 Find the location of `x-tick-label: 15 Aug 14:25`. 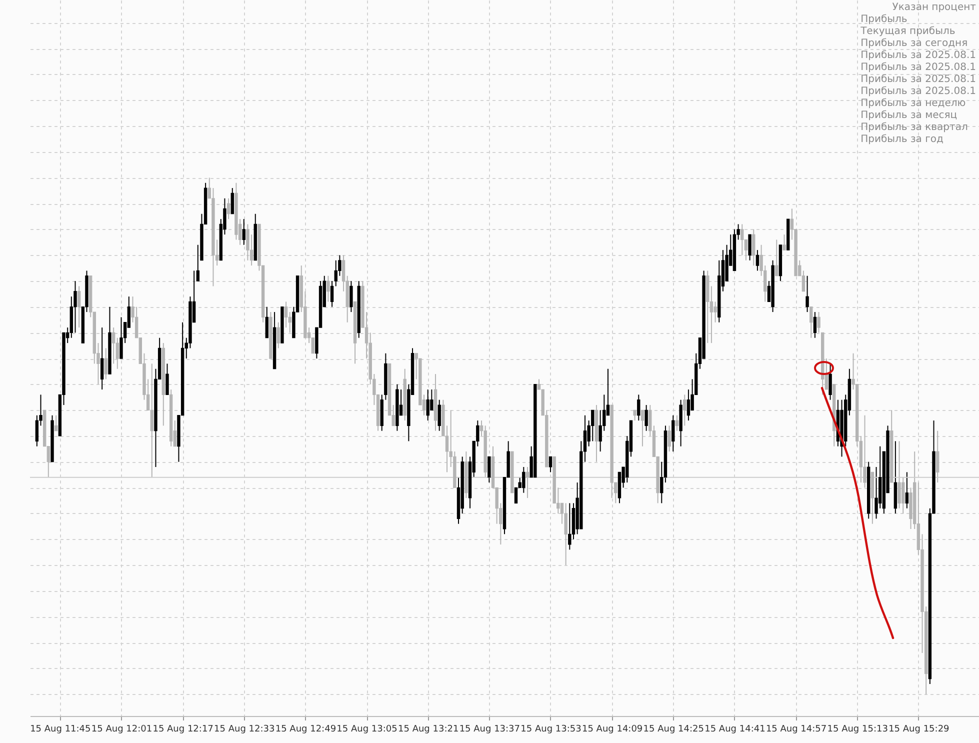

x-tick-label: 15 Aug 14:25 is located at coordinates (673, 729).